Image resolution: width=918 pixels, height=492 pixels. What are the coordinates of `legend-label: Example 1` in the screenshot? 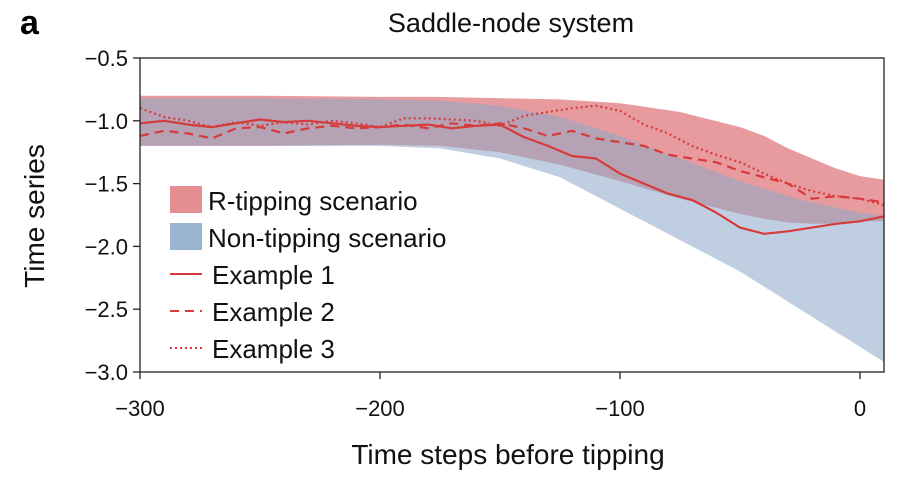 It's located at (273, 275).